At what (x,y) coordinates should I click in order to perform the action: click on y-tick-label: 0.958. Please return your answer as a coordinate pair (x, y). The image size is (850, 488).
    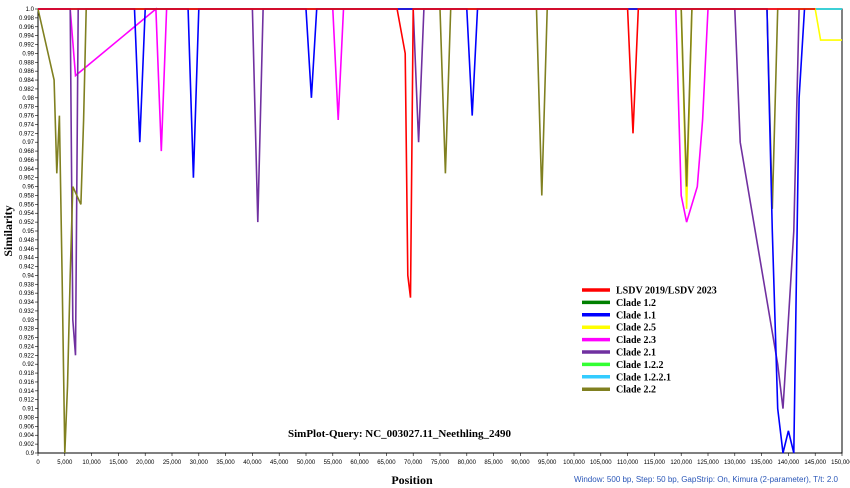
    Looking at the image, I should click on (27, 196).